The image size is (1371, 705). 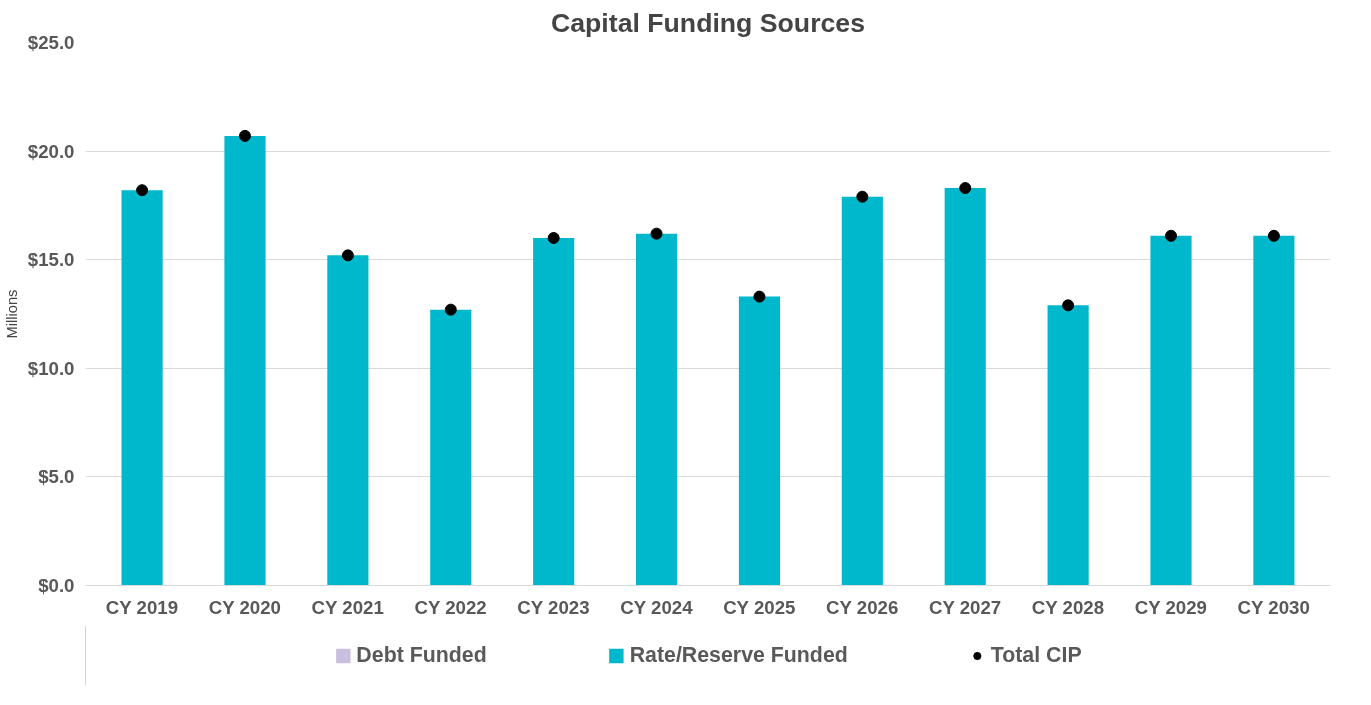 What do you see at coordinates (759, 607) in the screenshot?
I see `x-tick-label: CY 2025` at bounding box center [759, 607].